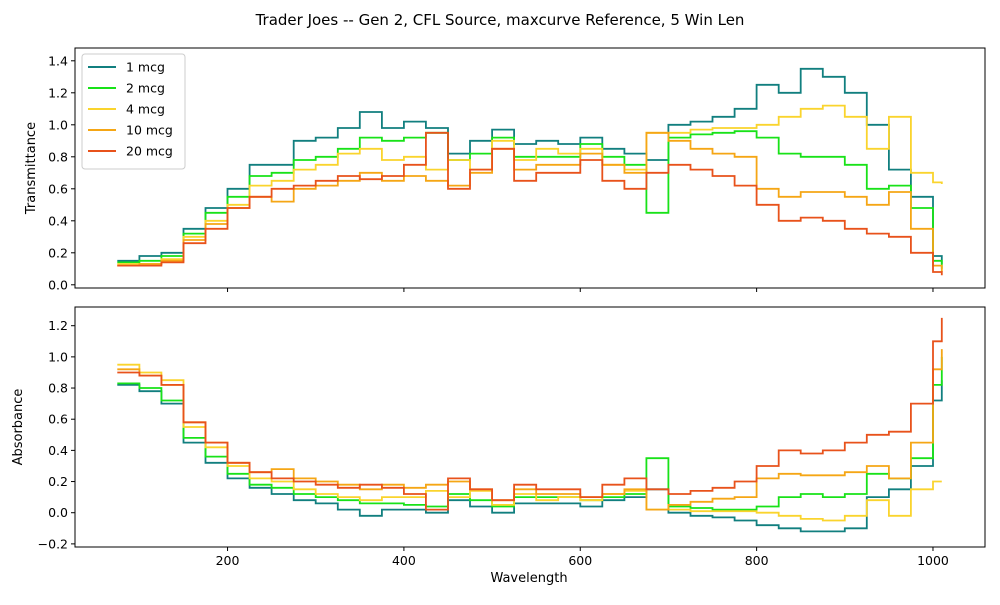 The image size is (1000, 605). Describe the element at coordinates (58, 419) in the screenshot. I see `absorbance-y-tick-label: 0.6` at that location.